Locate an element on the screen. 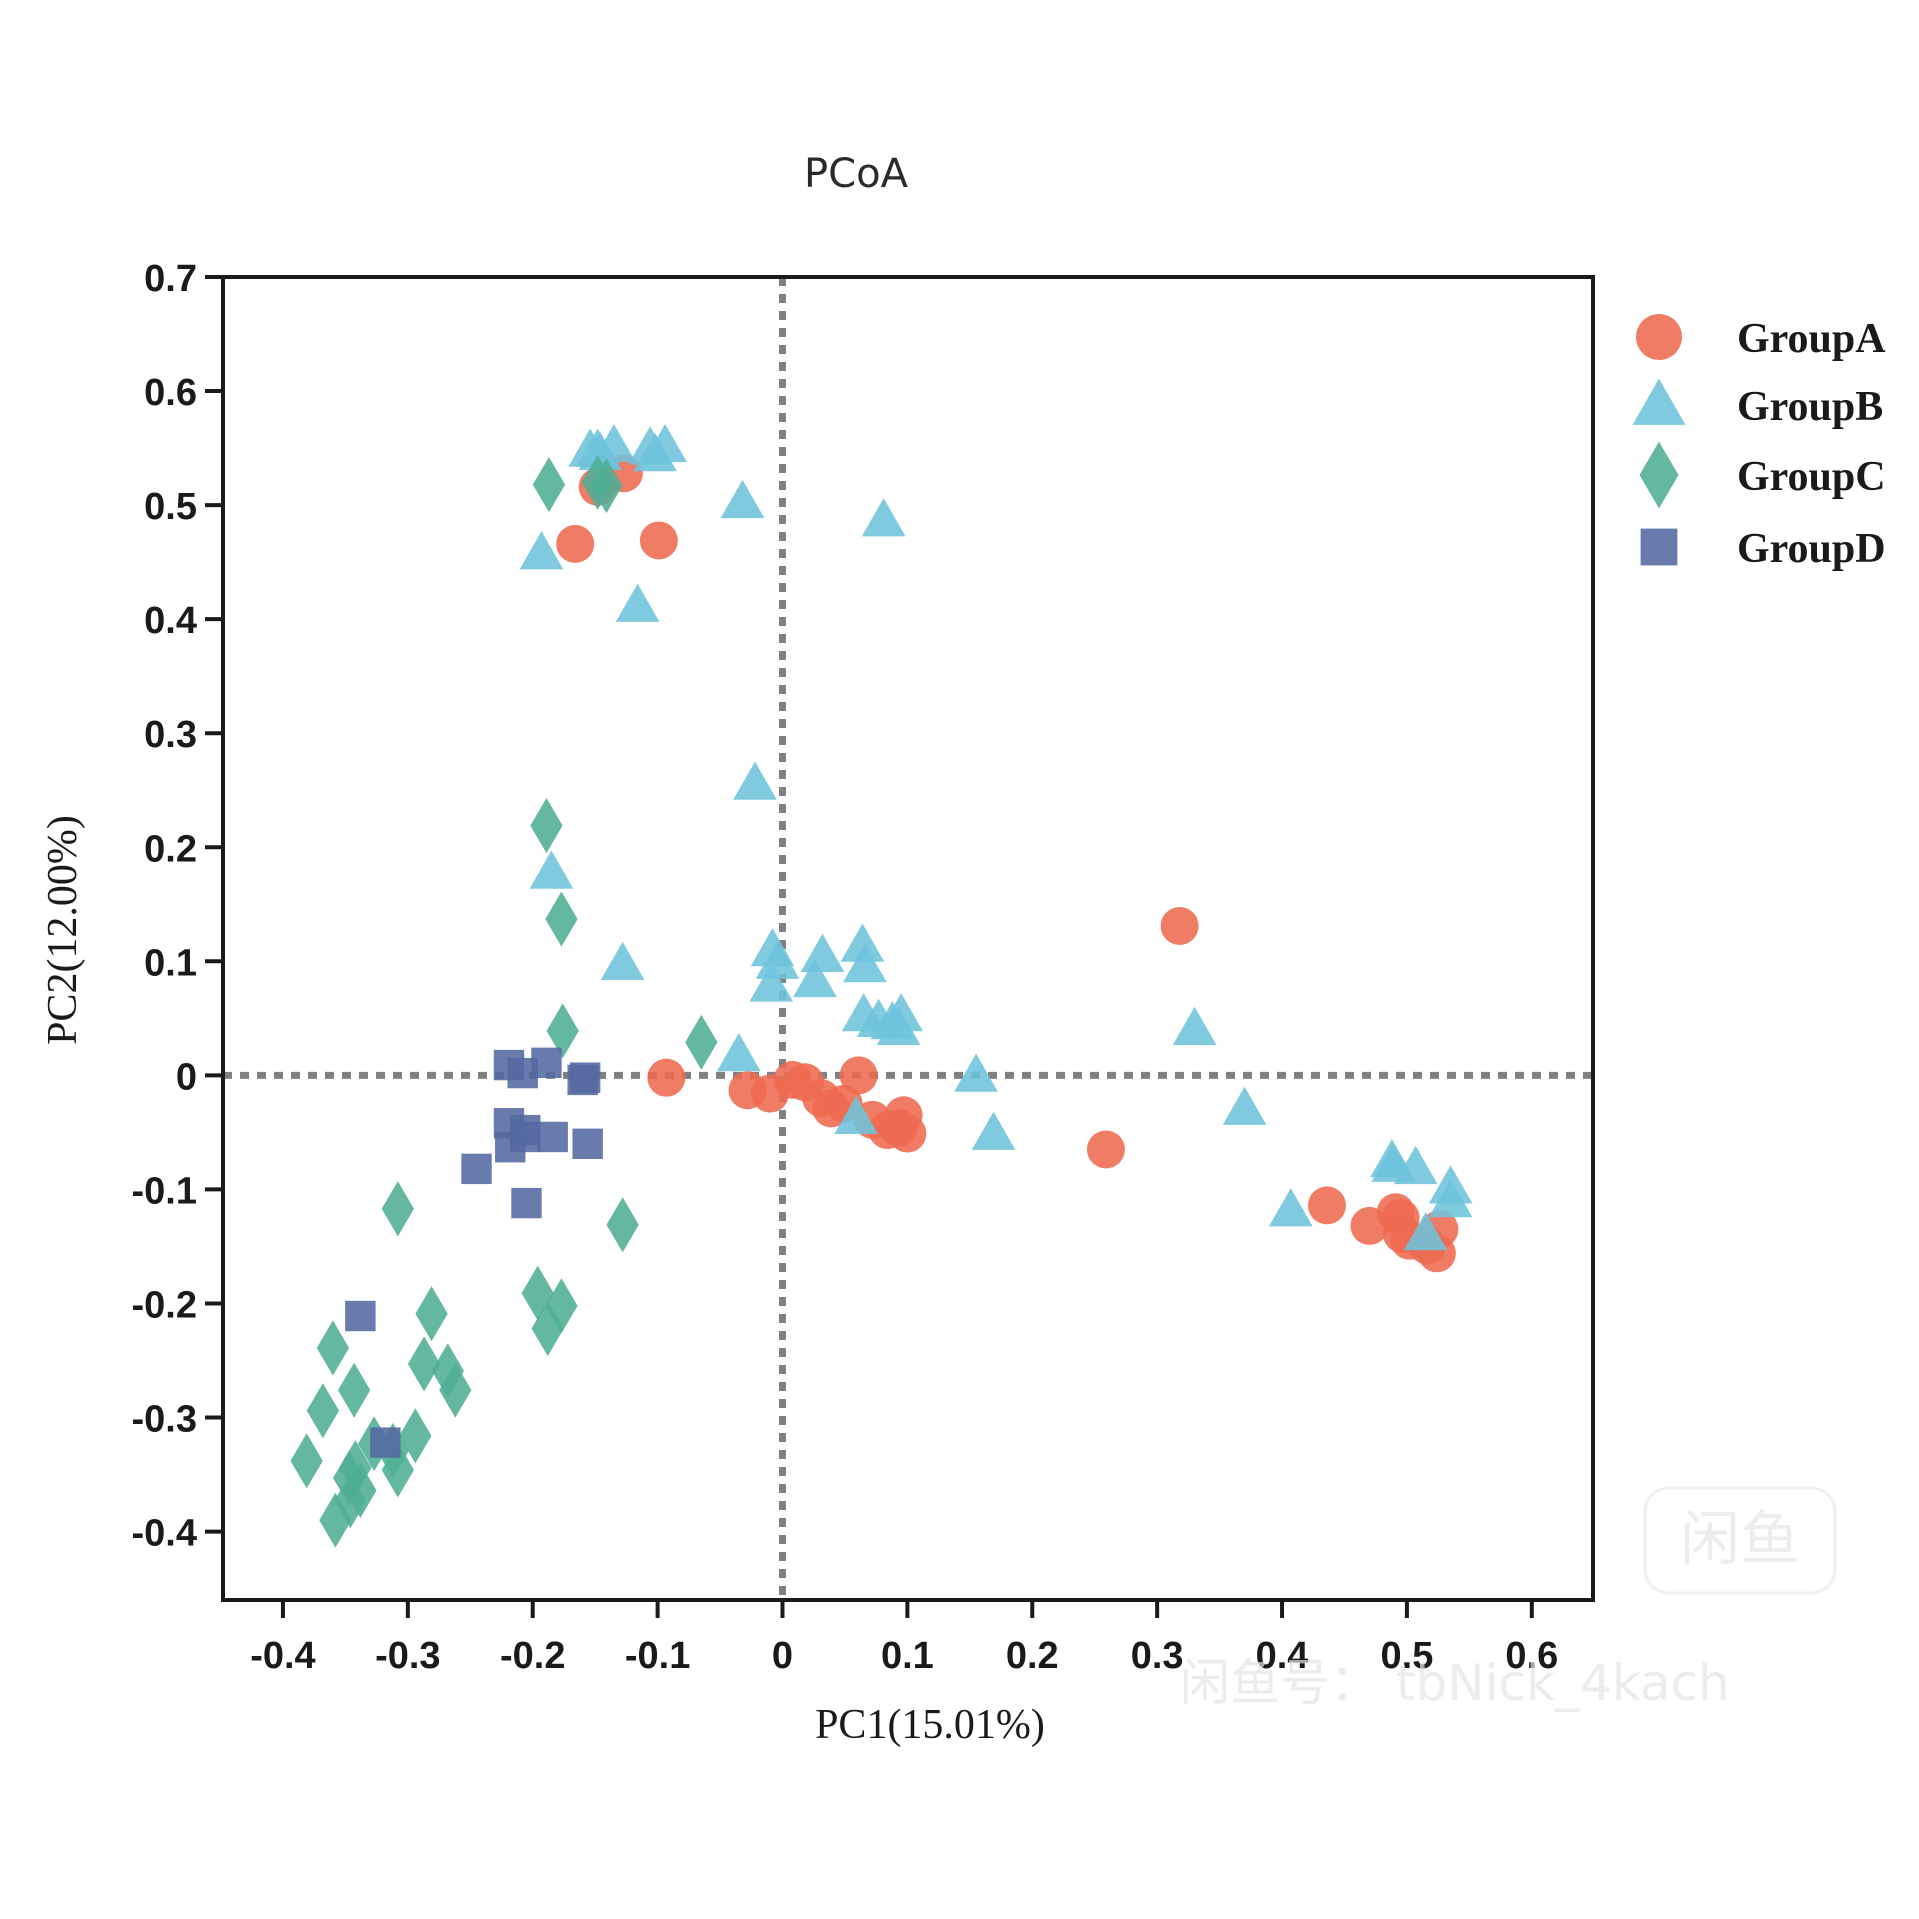 This screenshot has height=1919, width=1919. legend: GroupA GroupB GroupC GroupD is located at coordinates (1759, 443).